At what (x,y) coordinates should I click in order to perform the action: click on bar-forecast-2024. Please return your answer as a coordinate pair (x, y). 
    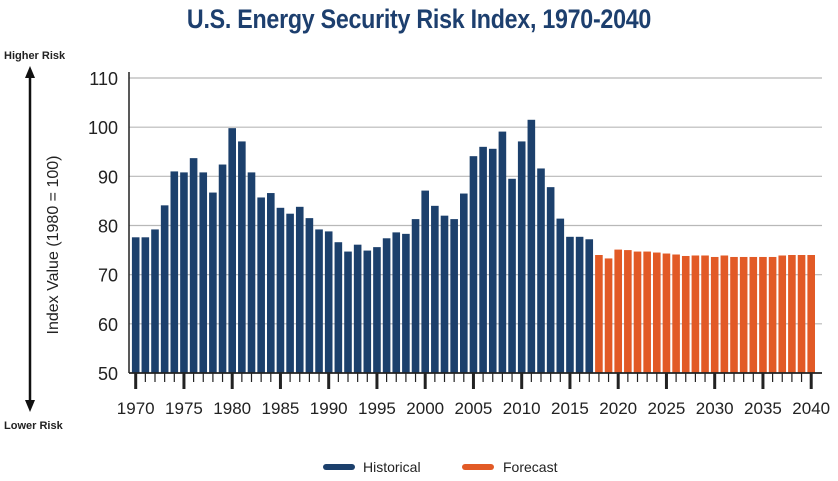
    Looking at the image, I should click on (657, 312).